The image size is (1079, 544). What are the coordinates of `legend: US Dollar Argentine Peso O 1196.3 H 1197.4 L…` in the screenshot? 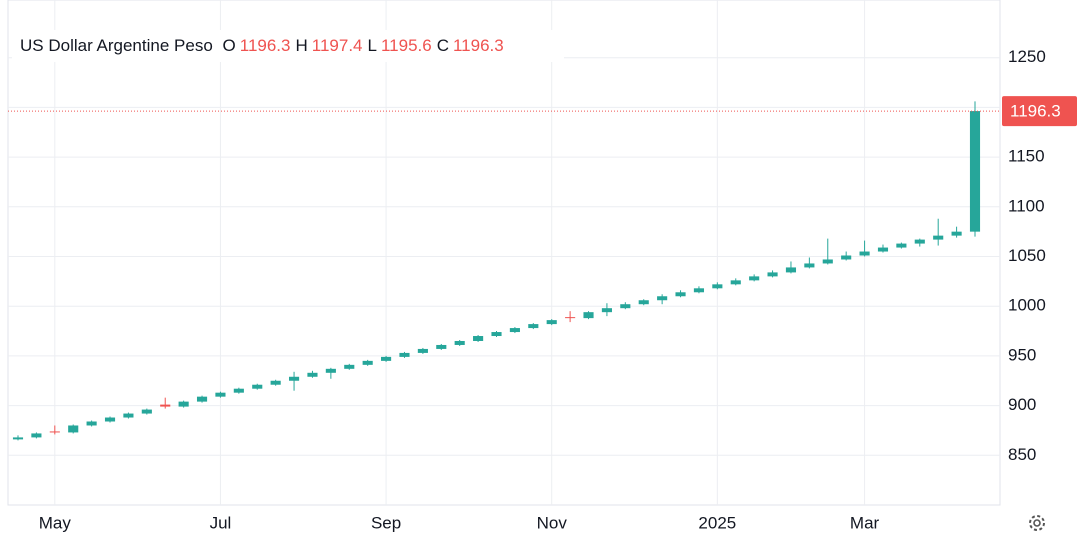 It's located at (262, 45).